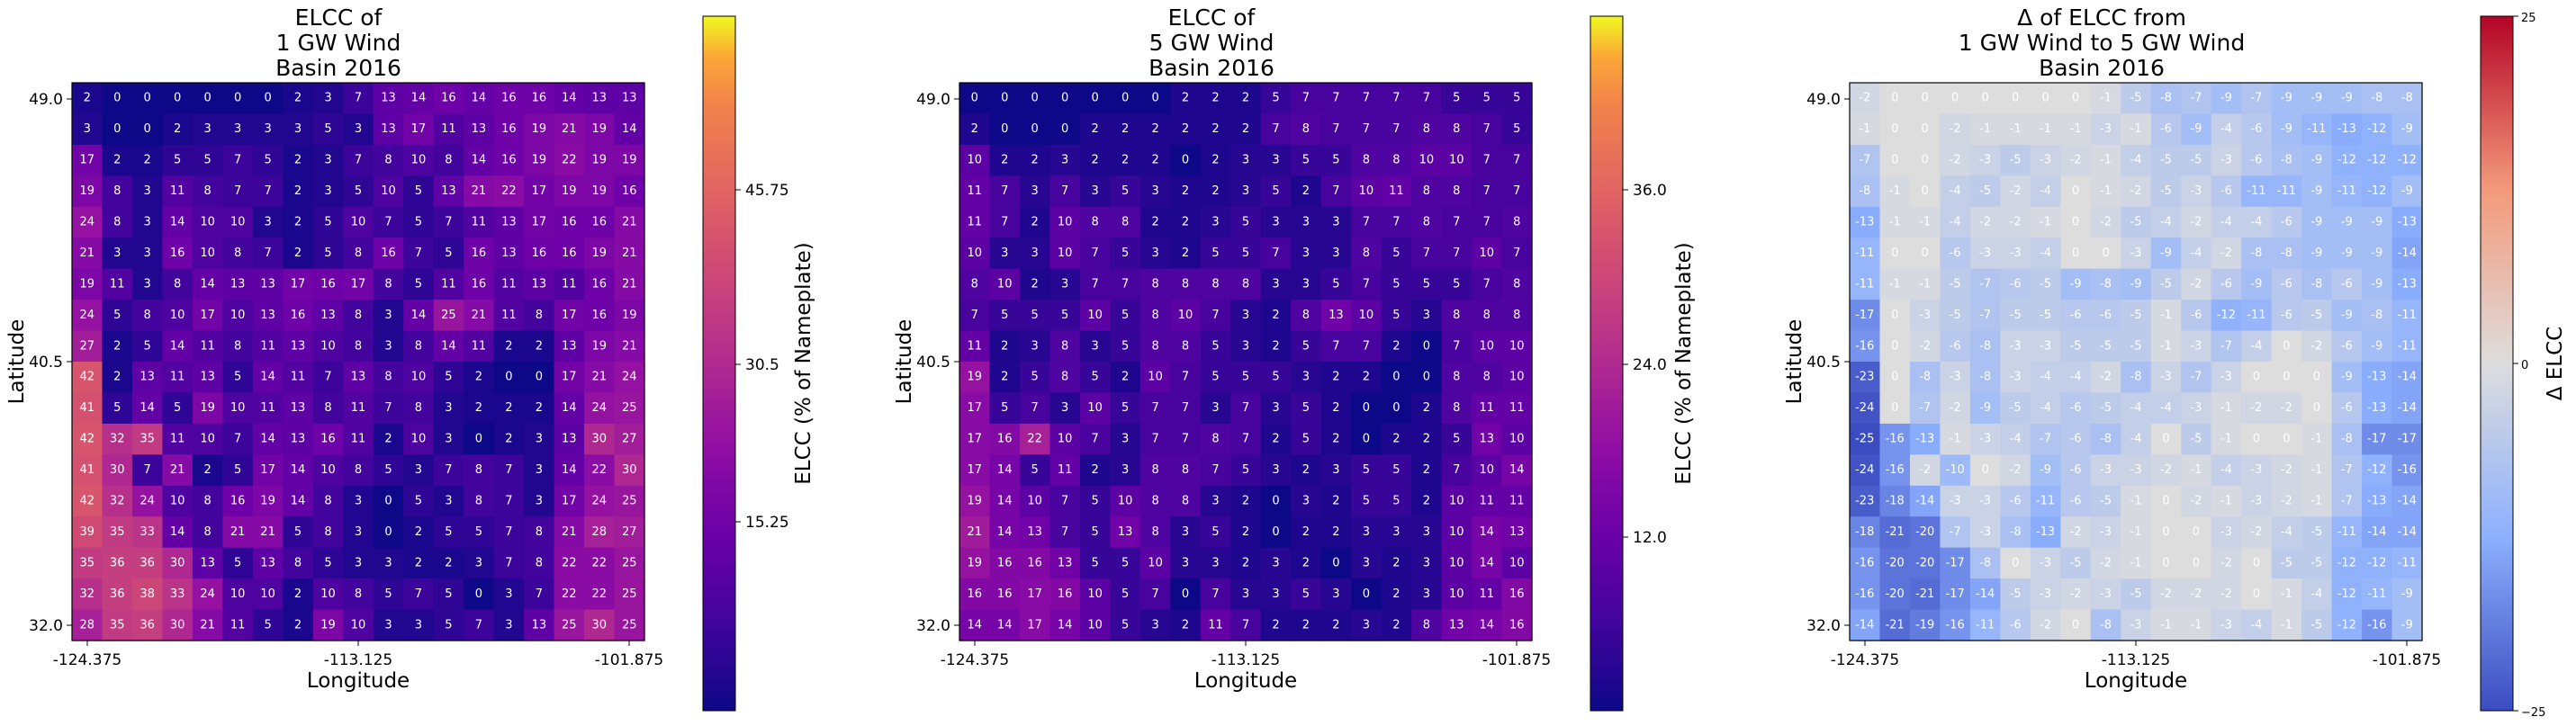 This screenshot has width=2576, height=726. Describe the element at coordinates (2045, 315) in the screenshot. I see `heatmap-cell-value: -5` at that location.